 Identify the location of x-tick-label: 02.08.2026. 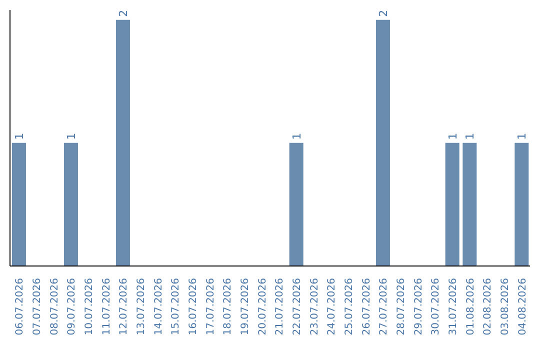
(488, 307).